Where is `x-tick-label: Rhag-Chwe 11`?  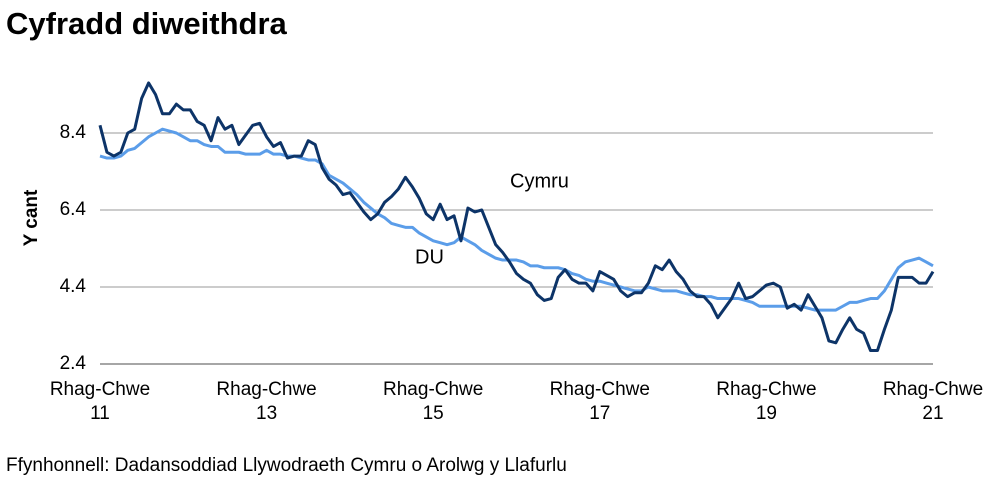 x-tick-label: Rhag-Chwe 11 is located at coordinates (100, 401).